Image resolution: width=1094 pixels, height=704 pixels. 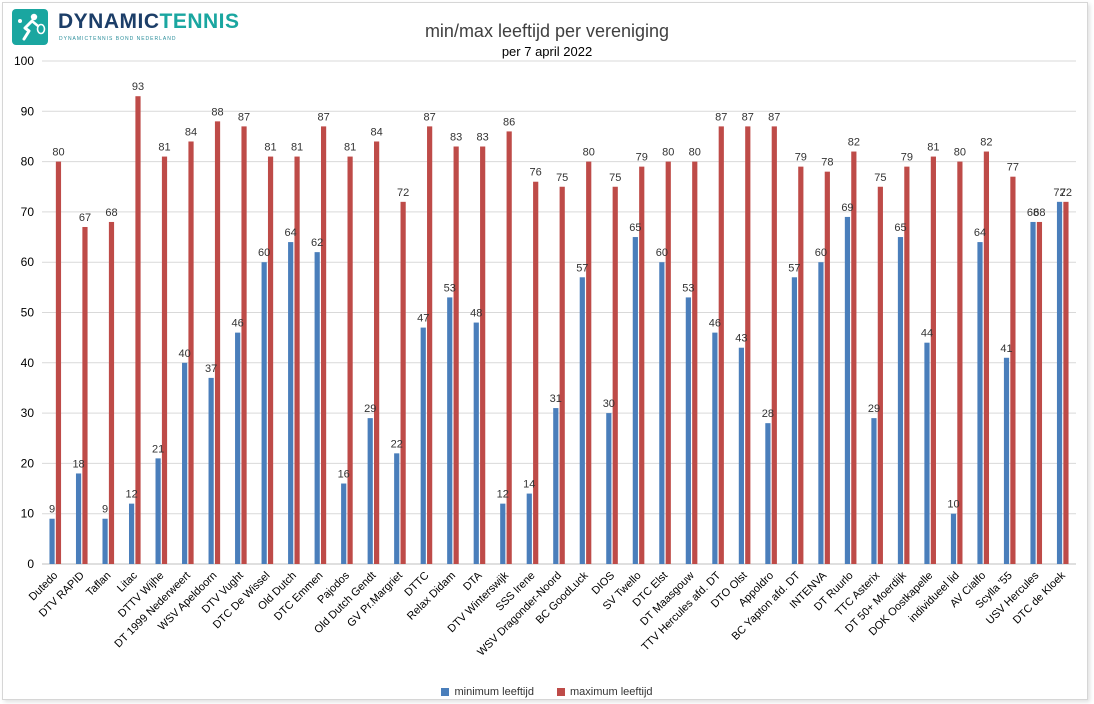 I want to click on data-label-min: 43, so click(x=741, y=339).